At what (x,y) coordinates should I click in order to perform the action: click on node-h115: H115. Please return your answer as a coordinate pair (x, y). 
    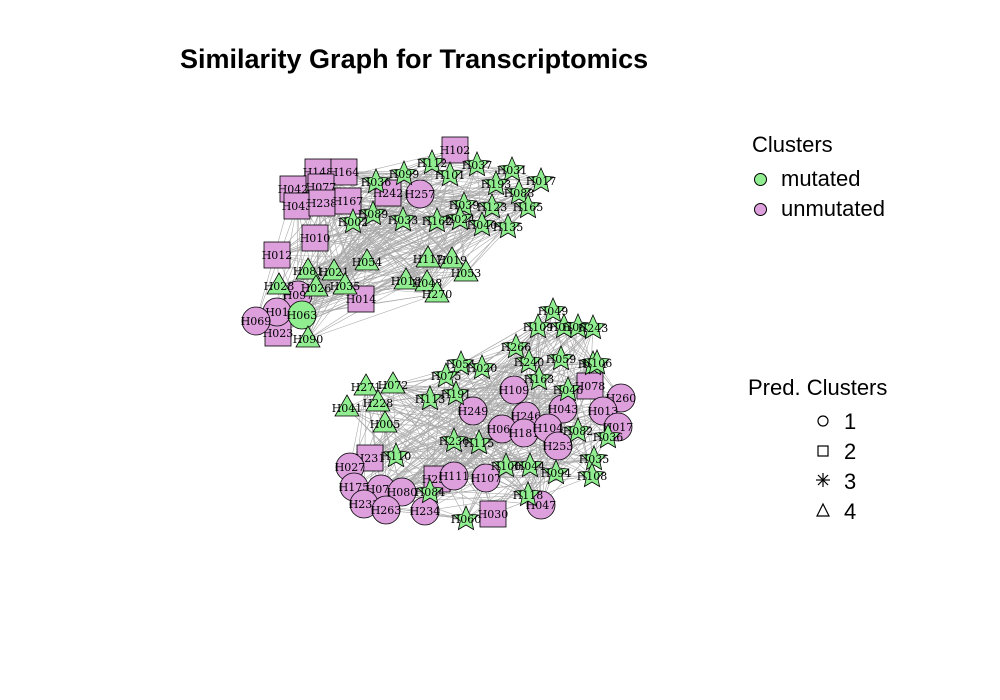
    Looking at the image, I should click on (479, 441).